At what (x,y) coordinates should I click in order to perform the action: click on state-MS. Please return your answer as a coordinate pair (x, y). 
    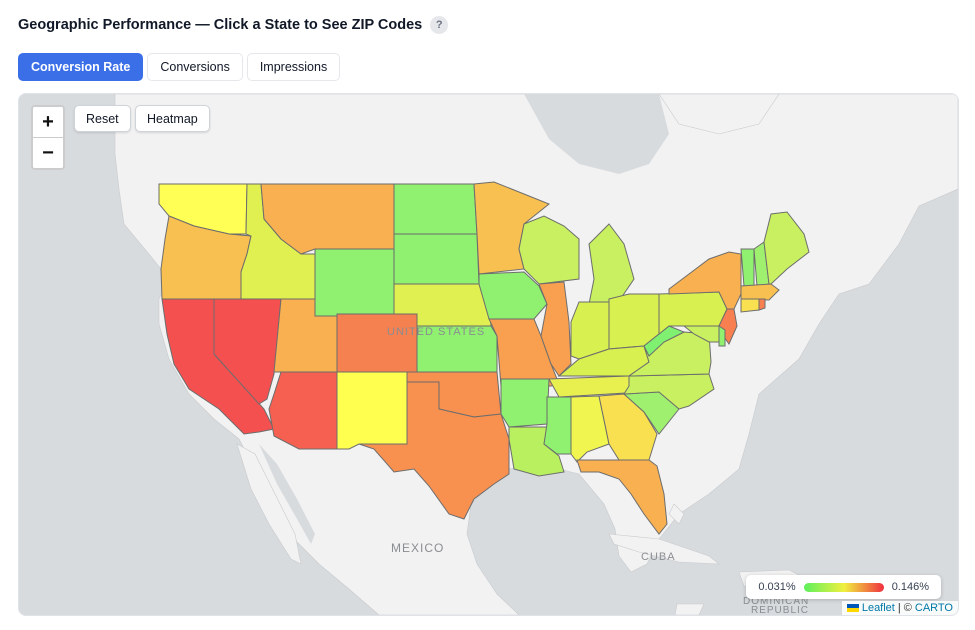
    Looking at the image, I should click on (557, 425).